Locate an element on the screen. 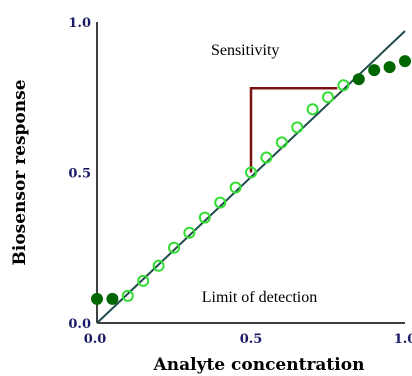 This screenshot has height=376, width=412. y-axis-title: Biosensor response is located at coordinates (20, 172).